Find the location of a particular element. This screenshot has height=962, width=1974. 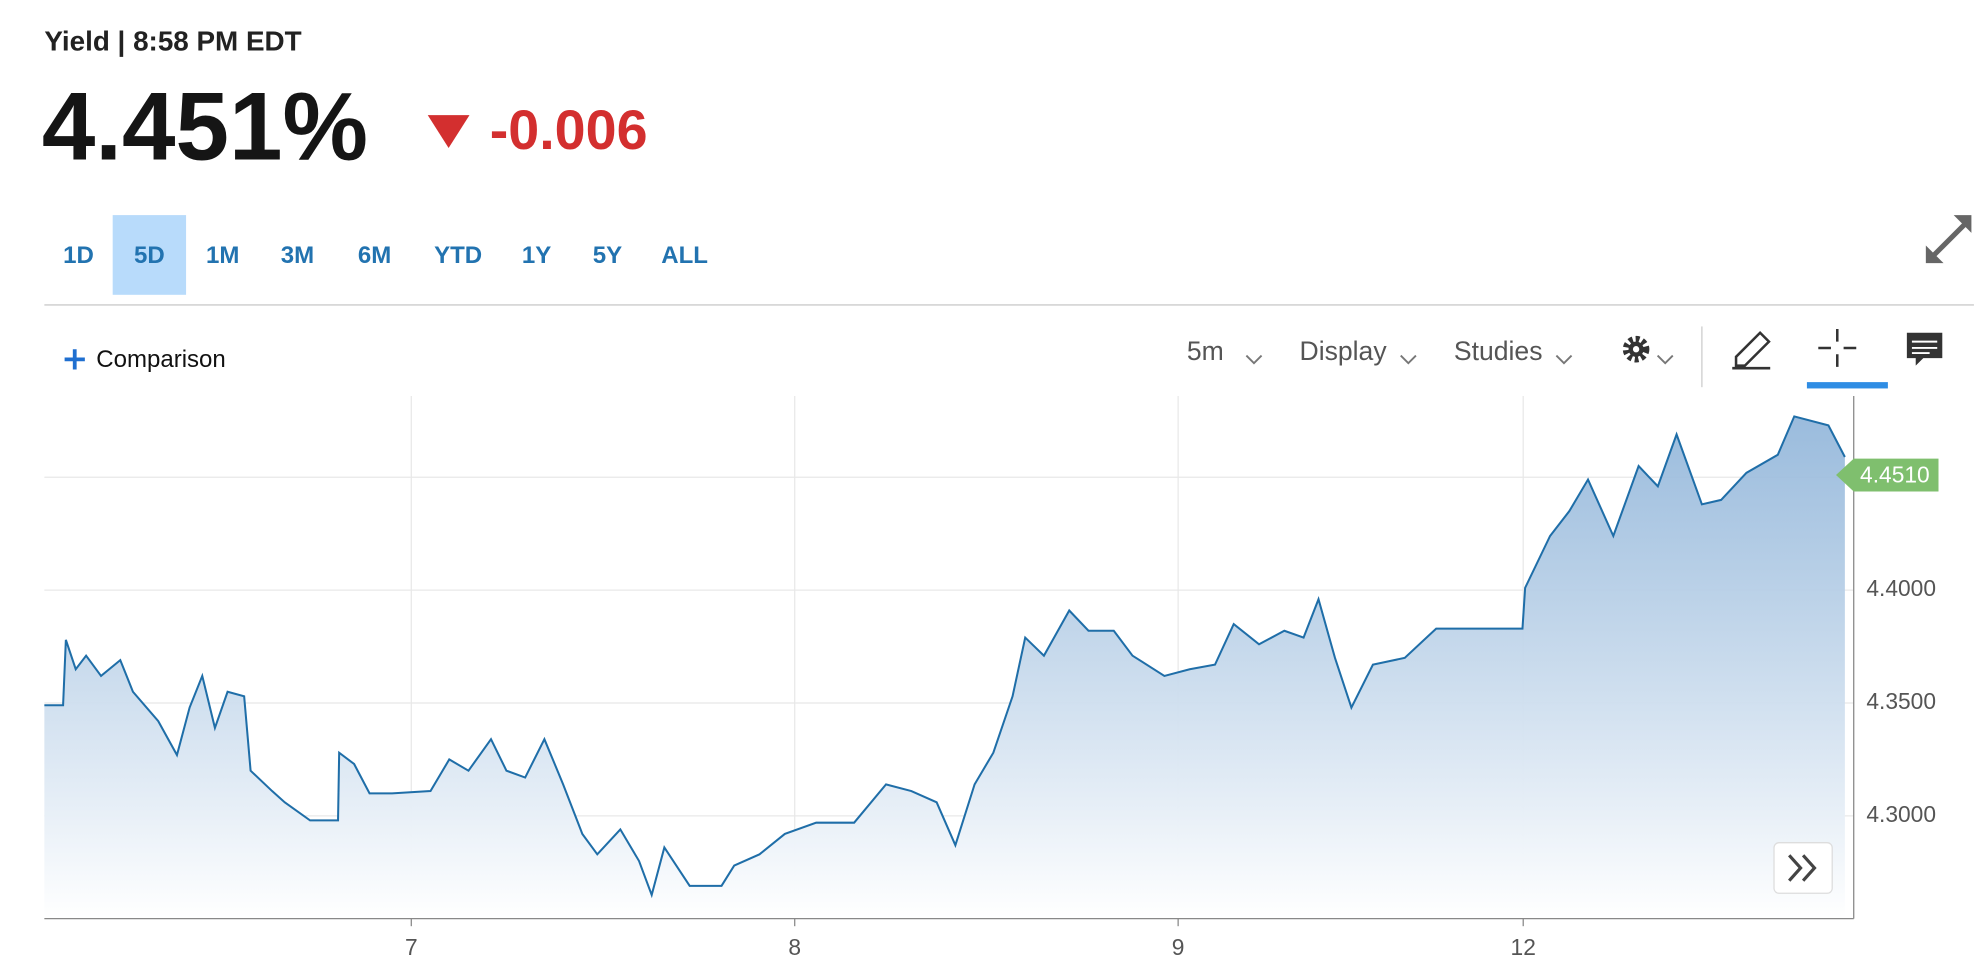

scroll-button is located at coordinates (1803, 868).